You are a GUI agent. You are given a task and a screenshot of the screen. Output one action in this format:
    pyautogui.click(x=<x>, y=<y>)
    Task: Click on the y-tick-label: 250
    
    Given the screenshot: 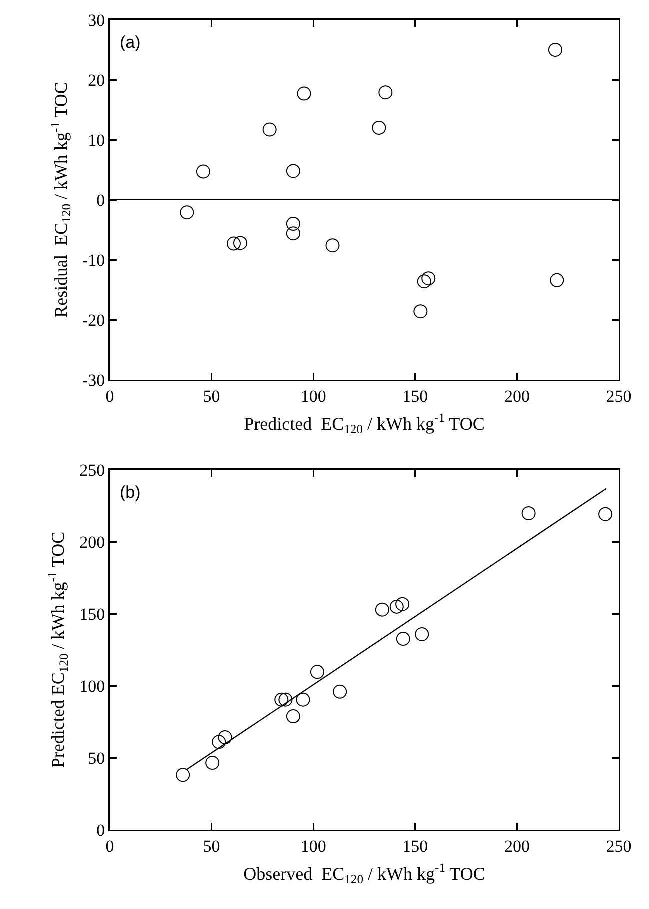 What is the action you would take?
    pyautogui.click(x=93, y=470)
    